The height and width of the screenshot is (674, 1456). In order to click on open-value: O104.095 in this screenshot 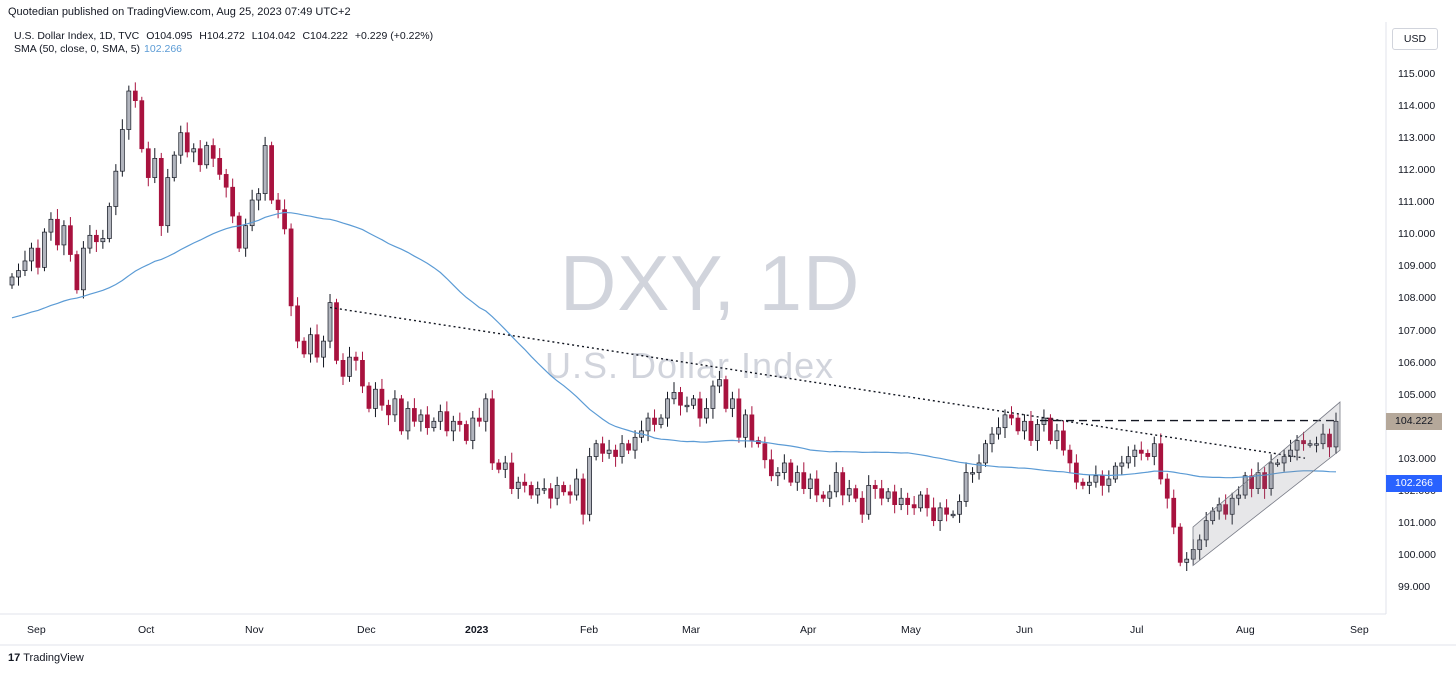, I will do `click(169, 36)`.